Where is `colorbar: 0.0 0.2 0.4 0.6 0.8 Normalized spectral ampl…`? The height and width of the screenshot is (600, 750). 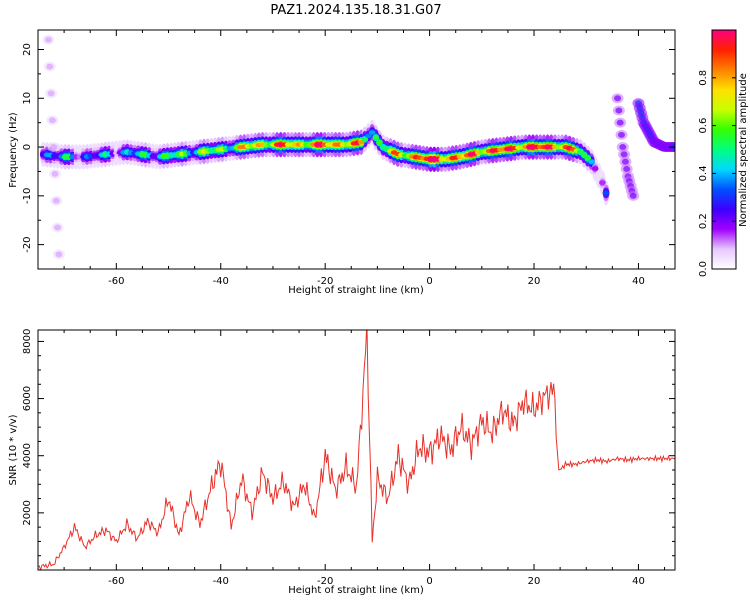
colorbar: 0.0 0.2 0.4 0.6 0.8 Normalized spectral ampl… is located at coordinates (723, 153).